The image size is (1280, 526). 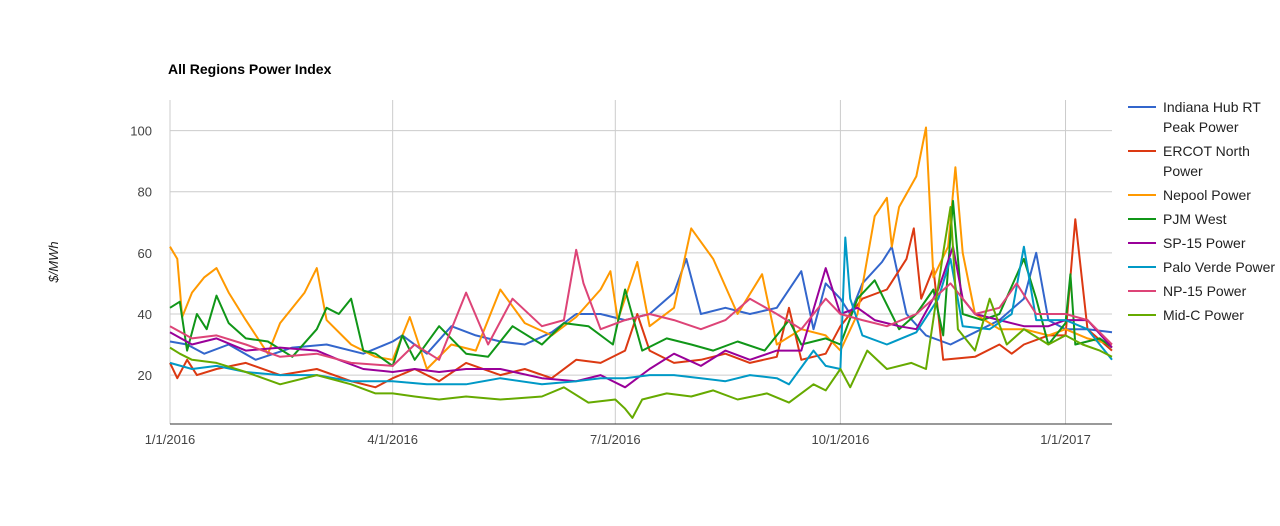 What do you see at coordinates (250, 69) in the screenshot?
I see `chart-title: All Regions Power Index` at bounding box center [250, 69].